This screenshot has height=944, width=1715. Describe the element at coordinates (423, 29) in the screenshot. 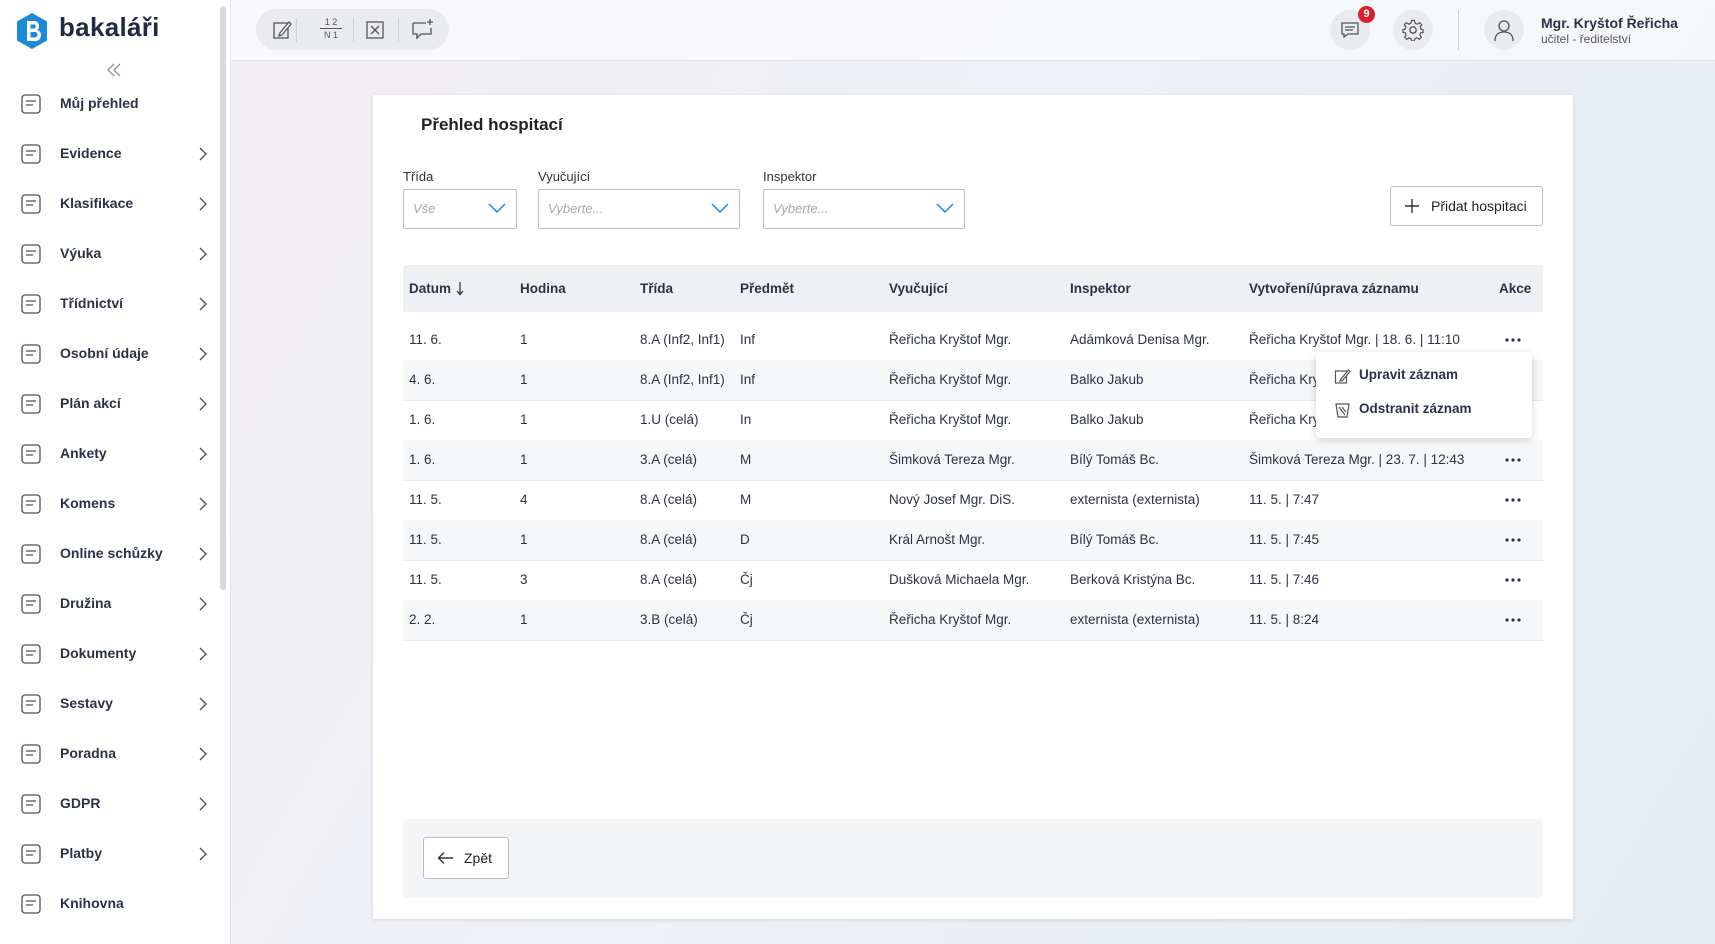

I see `message-tool` at that location.